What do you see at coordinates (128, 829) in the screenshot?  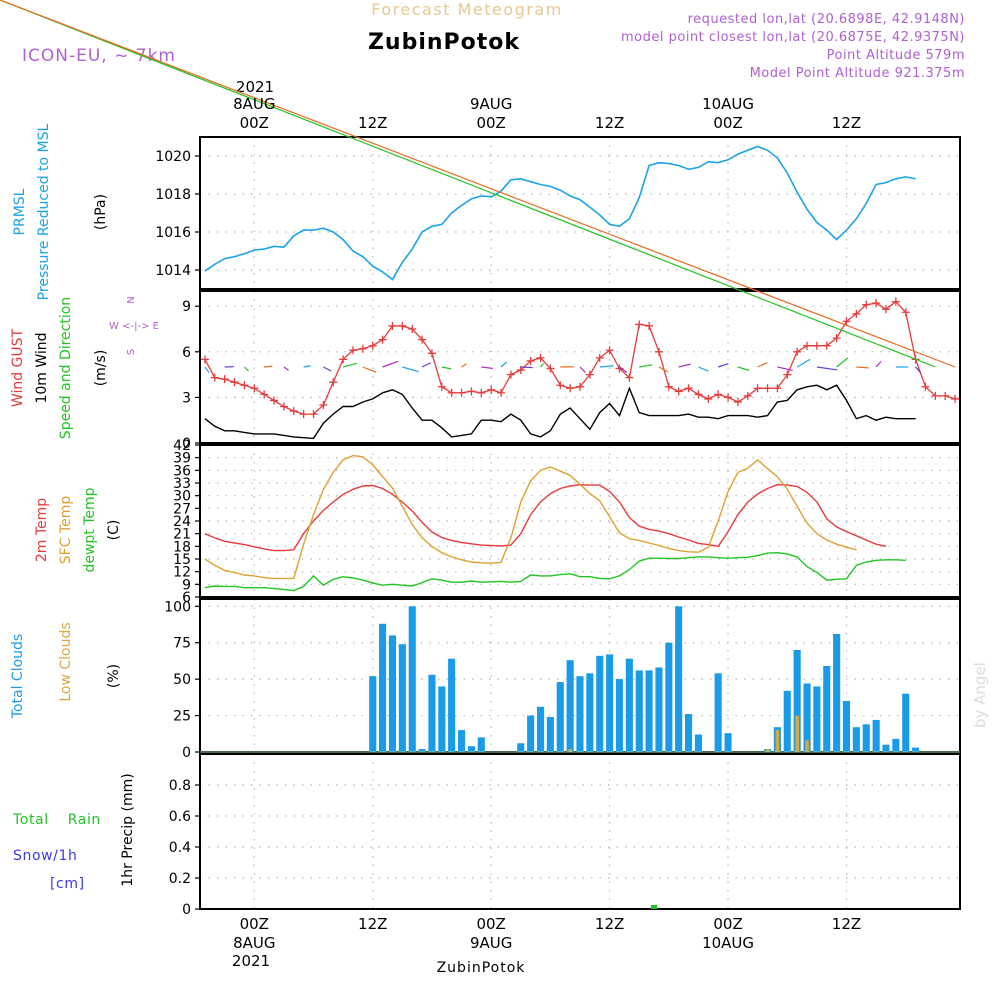 I see `precip-label-units: 1hr Precip (mm)` at bounding box center [128, 829].